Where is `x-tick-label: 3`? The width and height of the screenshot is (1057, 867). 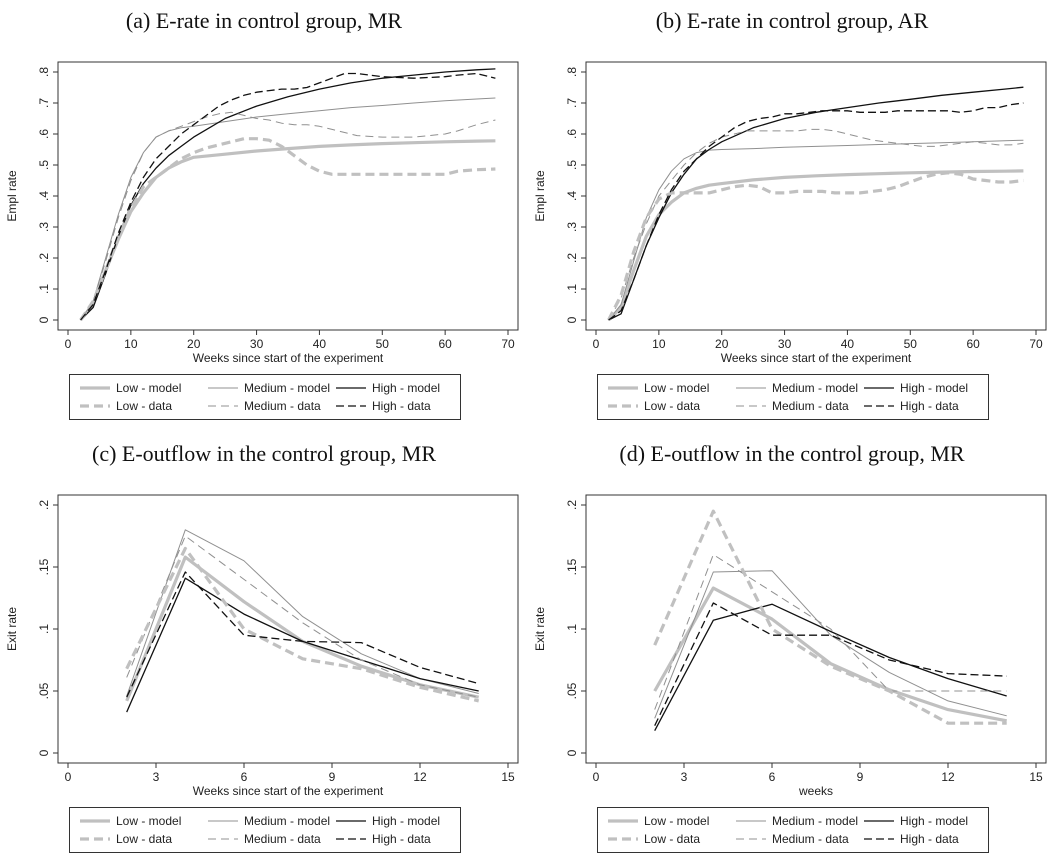
x-tick-label: 3 is located at coordinates (684, 777).